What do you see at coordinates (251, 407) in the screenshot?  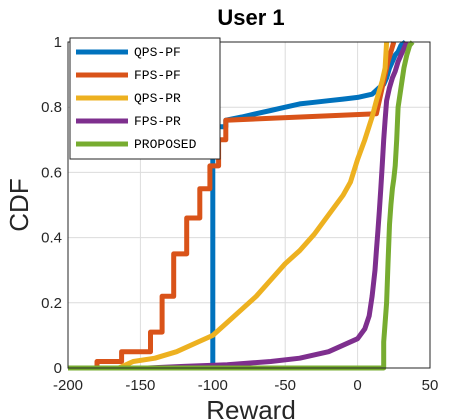 I see `x-axis-label: Reward` at bounding box center [251, 407].